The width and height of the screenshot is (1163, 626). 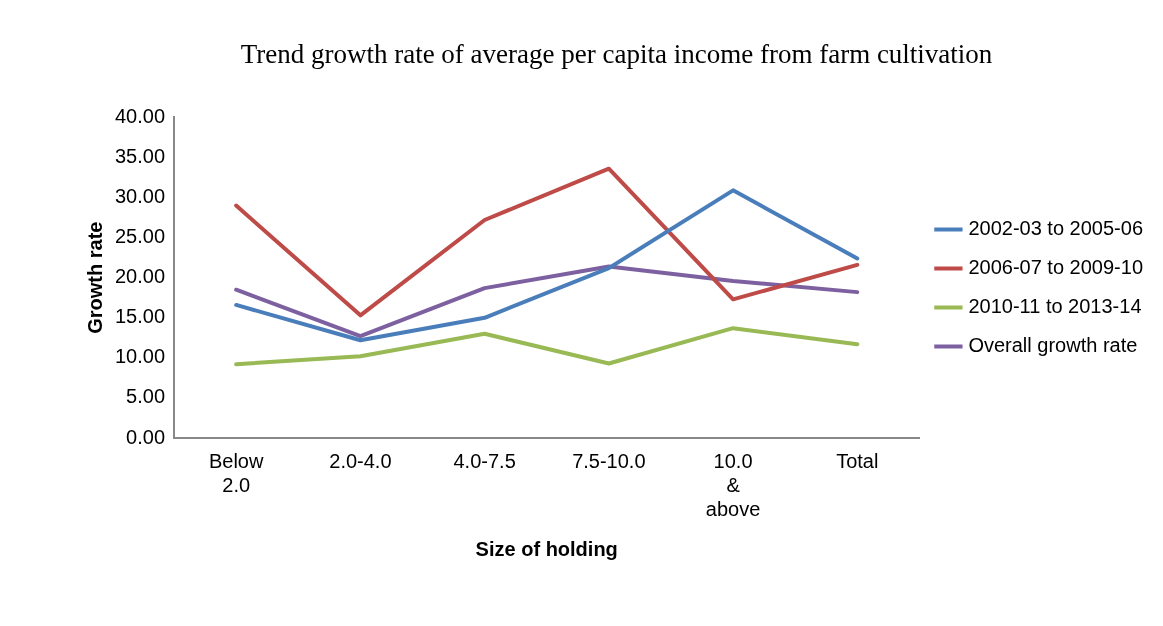 What do you see at coordinates (140, 276) in the screenshot?
I see `y-tick-label: 20.00` at bounding box center [140, 276].